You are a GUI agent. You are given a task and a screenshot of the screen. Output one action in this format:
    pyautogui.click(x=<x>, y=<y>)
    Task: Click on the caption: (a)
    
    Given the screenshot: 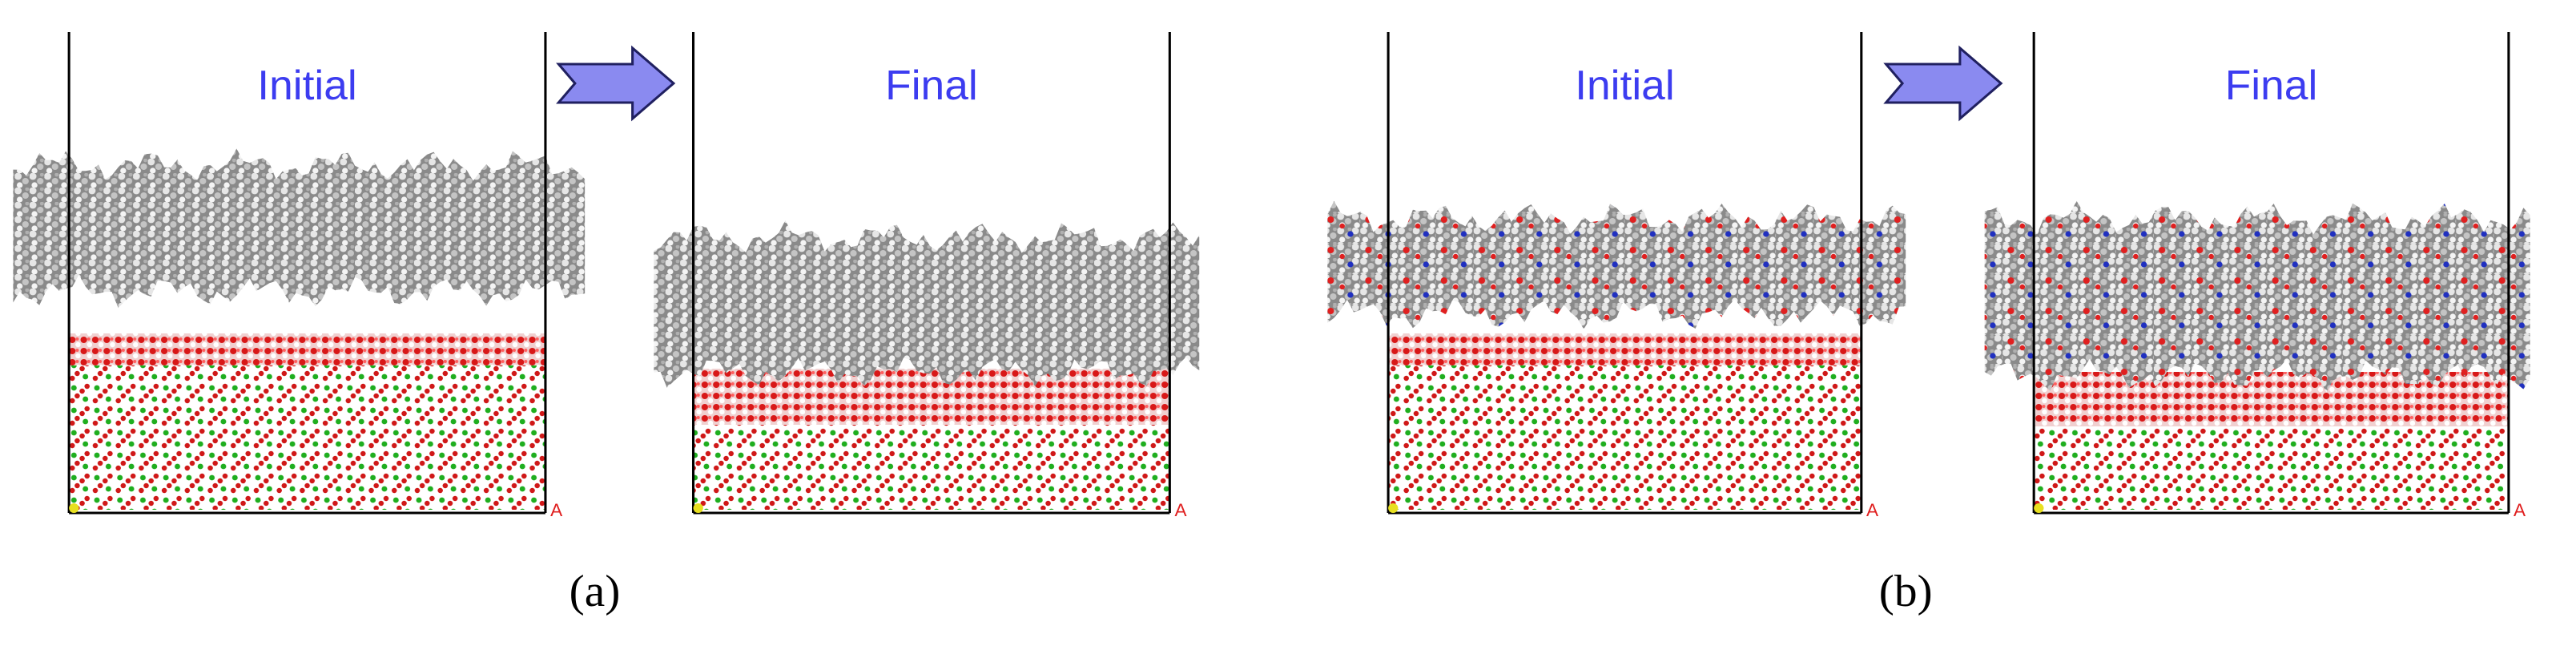 What is the action you would take?
    pyautogui.click(x=595, y=592)
    